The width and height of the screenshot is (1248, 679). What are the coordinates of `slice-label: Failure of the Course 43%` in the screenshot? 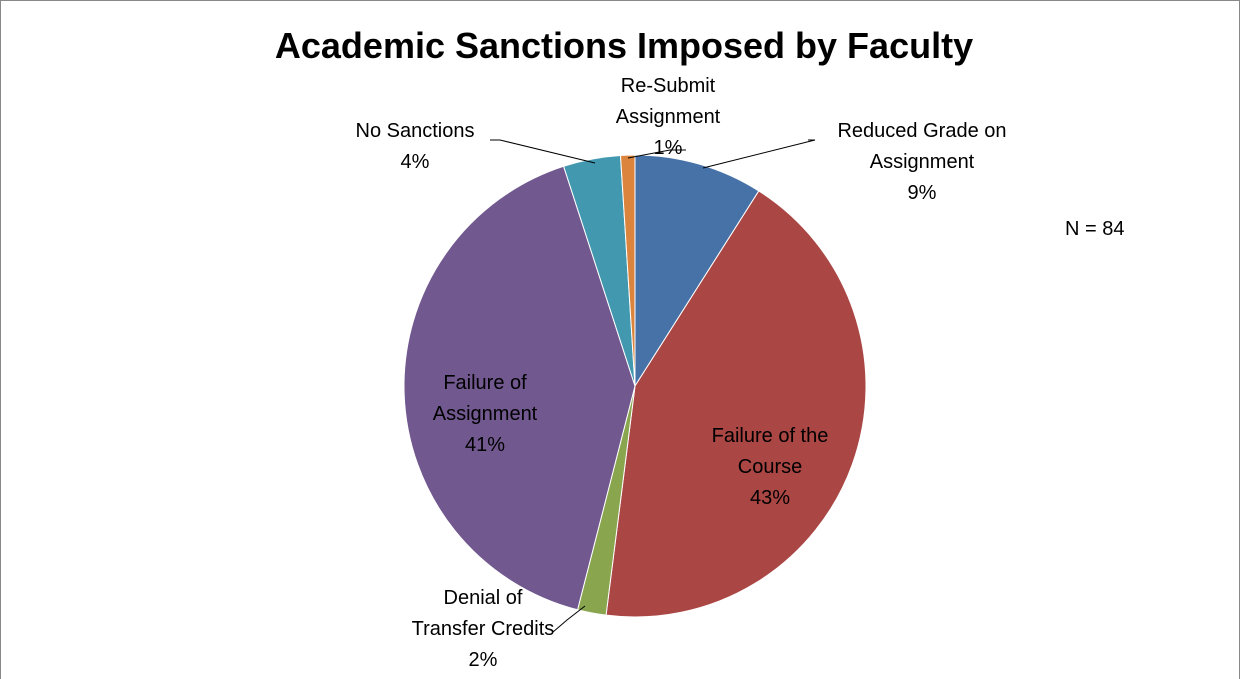 It's located at (770, 467).